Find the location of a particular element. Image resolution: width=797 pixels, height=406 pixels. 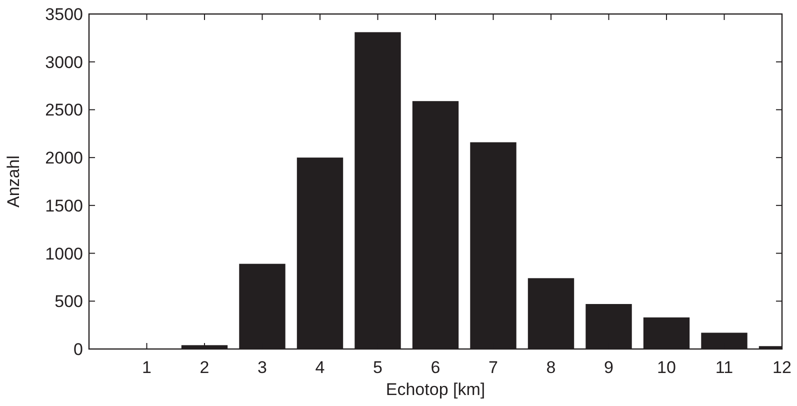

y-axis-title: Anzahl is located at coordinates (13, 182).